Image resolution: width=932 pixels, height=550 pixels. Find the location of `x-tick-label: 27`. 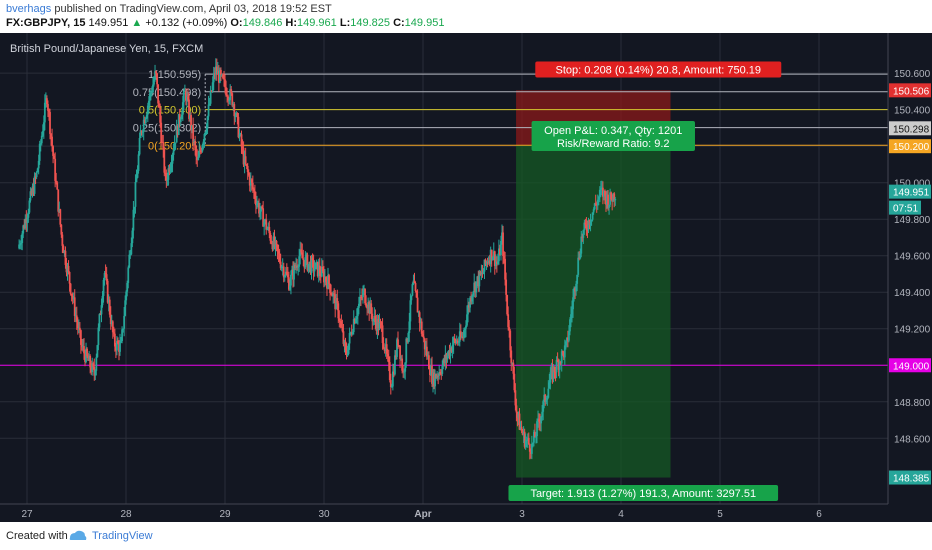

x-tick-label: 27 is located at coordinates (27, 514).